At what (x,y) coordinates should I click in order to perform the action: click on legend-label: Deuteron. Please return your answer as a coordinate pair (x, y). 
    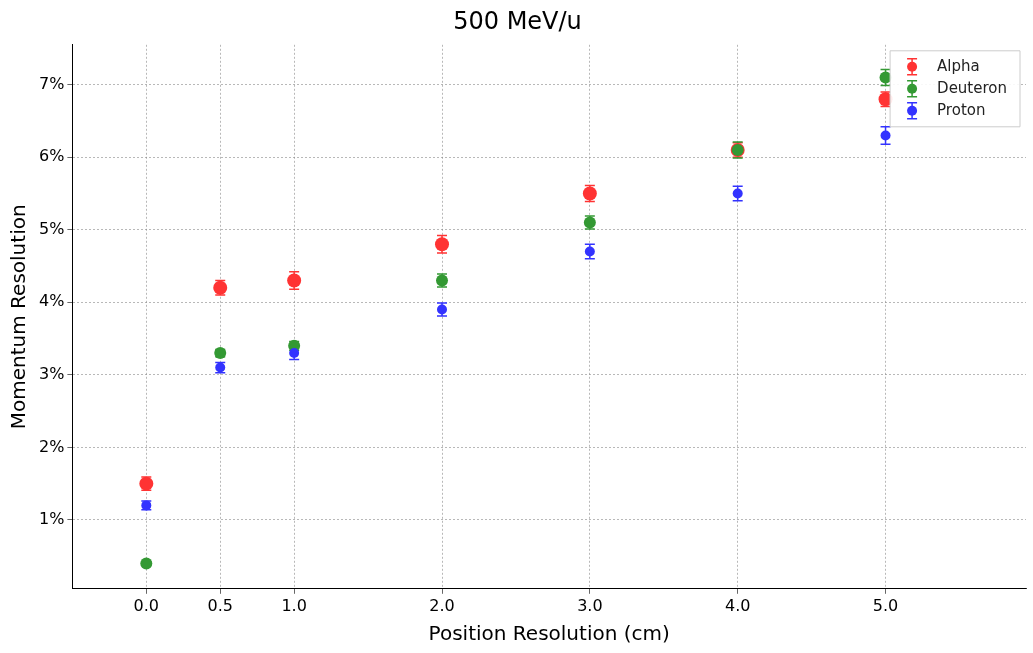
    Looking at the image, I should click on (972, 87).